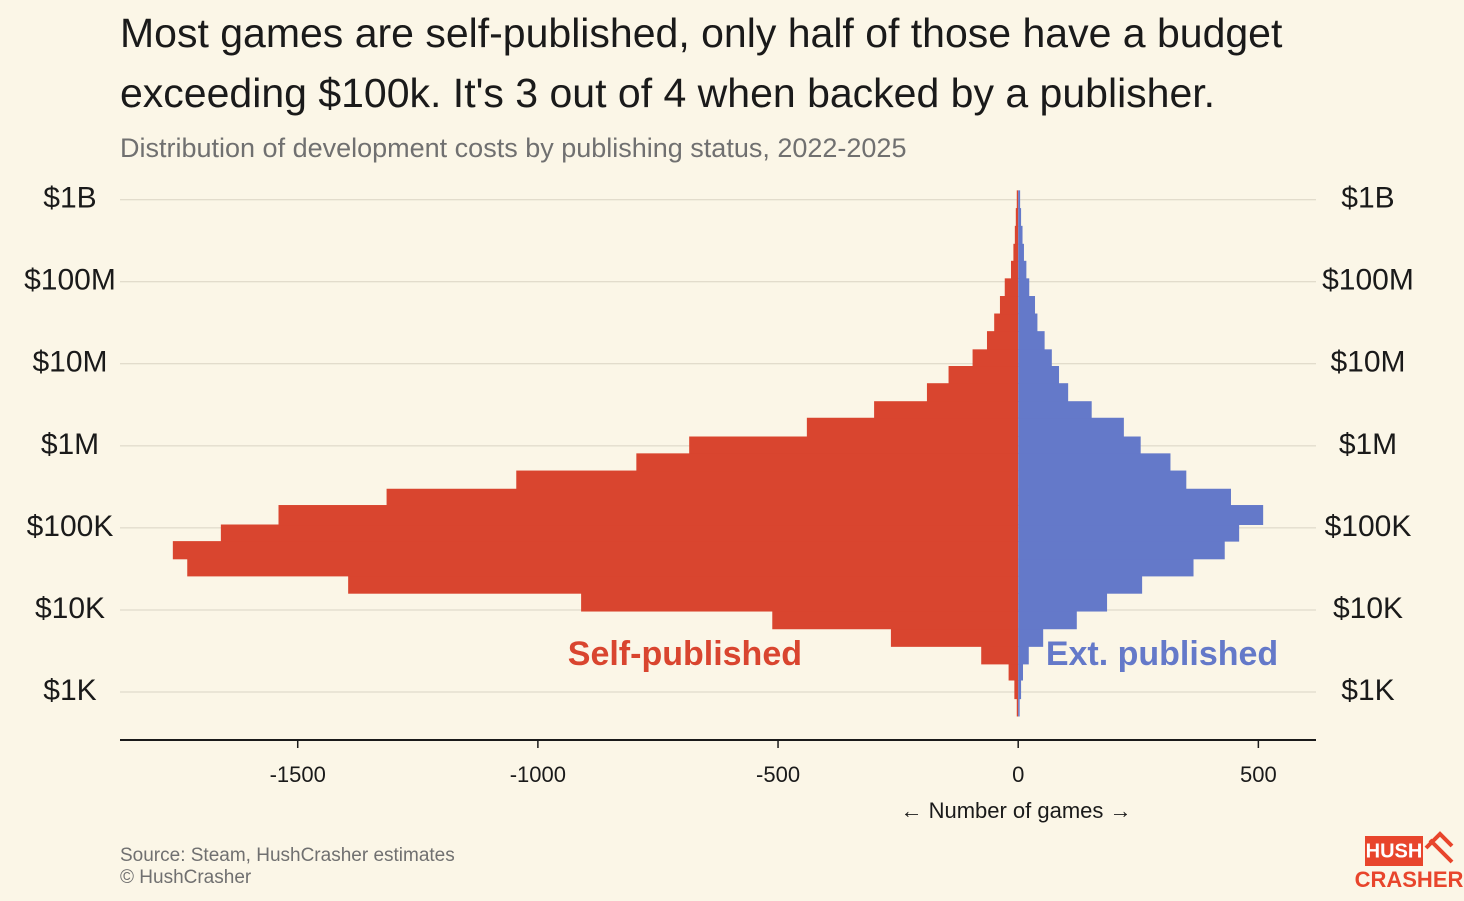 The image size is (1464, 901). What do you see at coordinates (1018, 774) in the screenshot?
I see `x-tick-label: 0` at bounding box center [1018, 774].